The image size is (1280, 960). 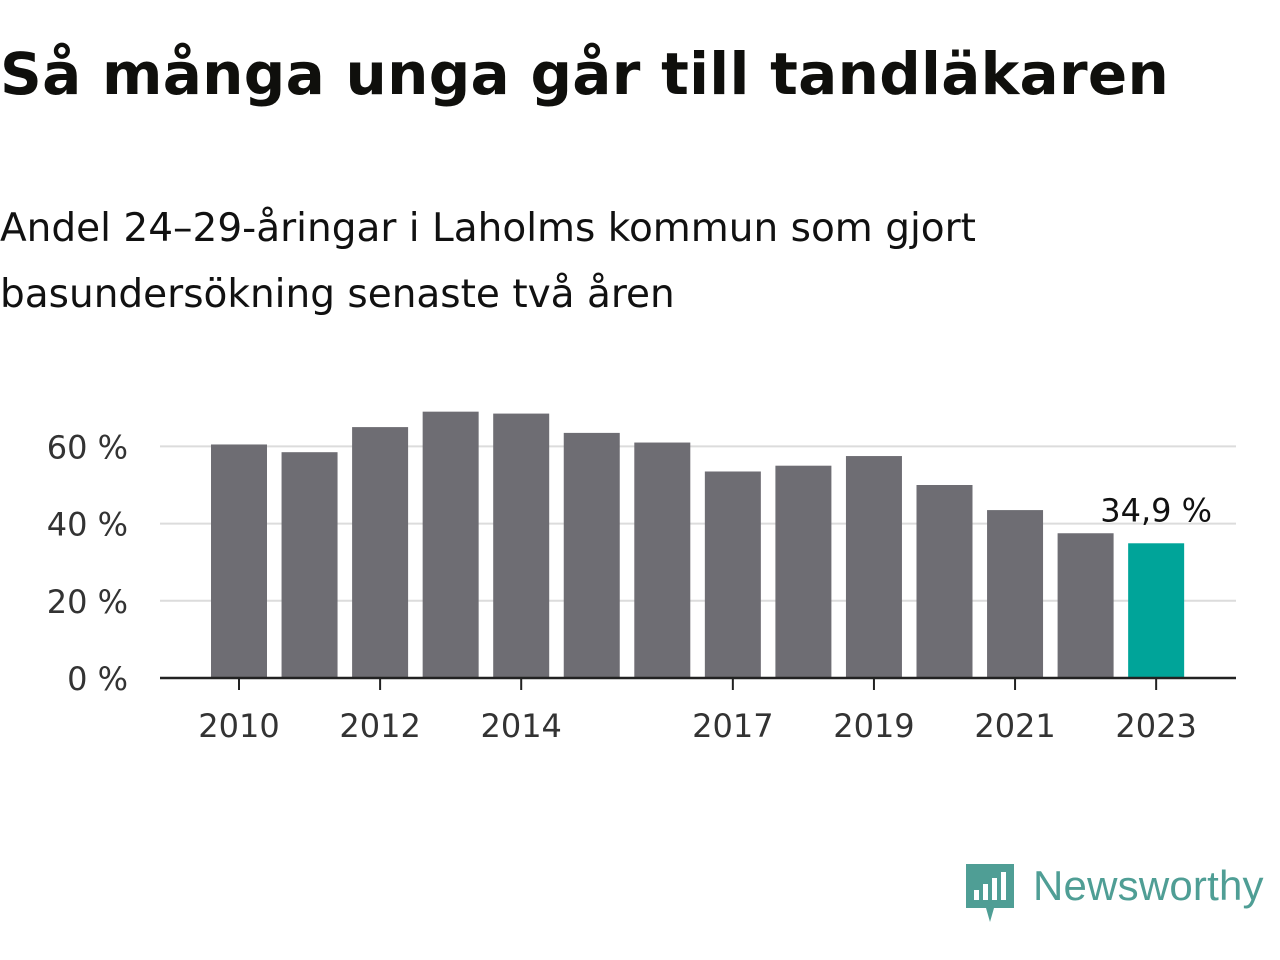 I want to click on y-tick-label: 60 %, so click(x=87, y=447).